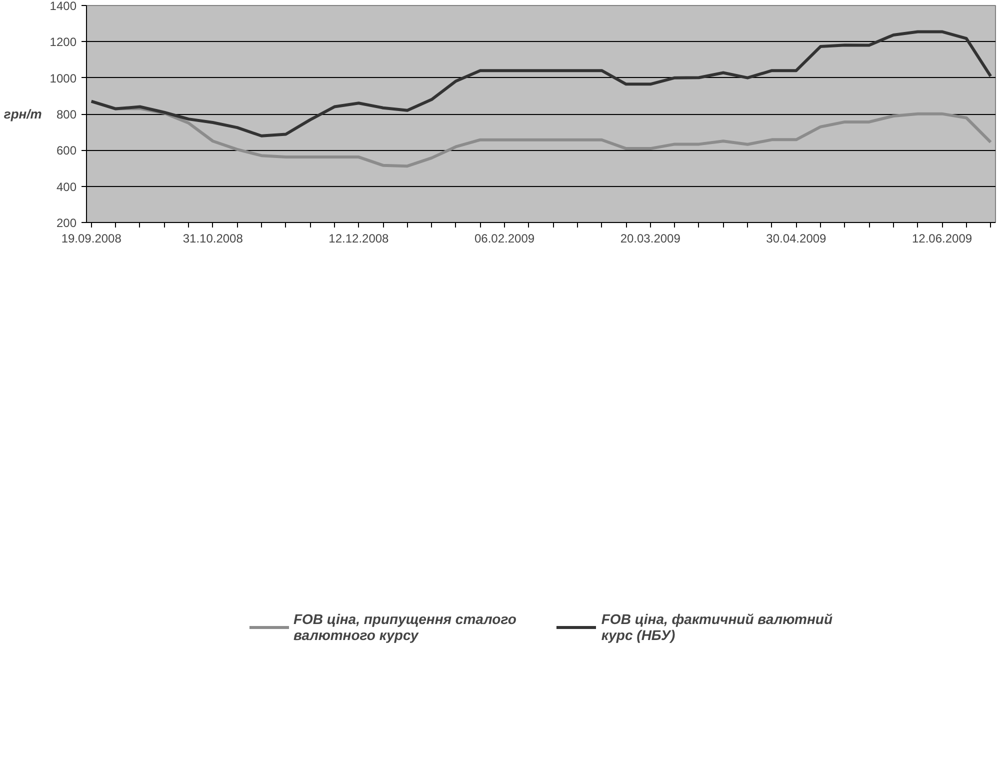 Image resolution: width=1000 pixels, height=765 pixels. I want to click on y-tick-label: 400, so click(66, 187).